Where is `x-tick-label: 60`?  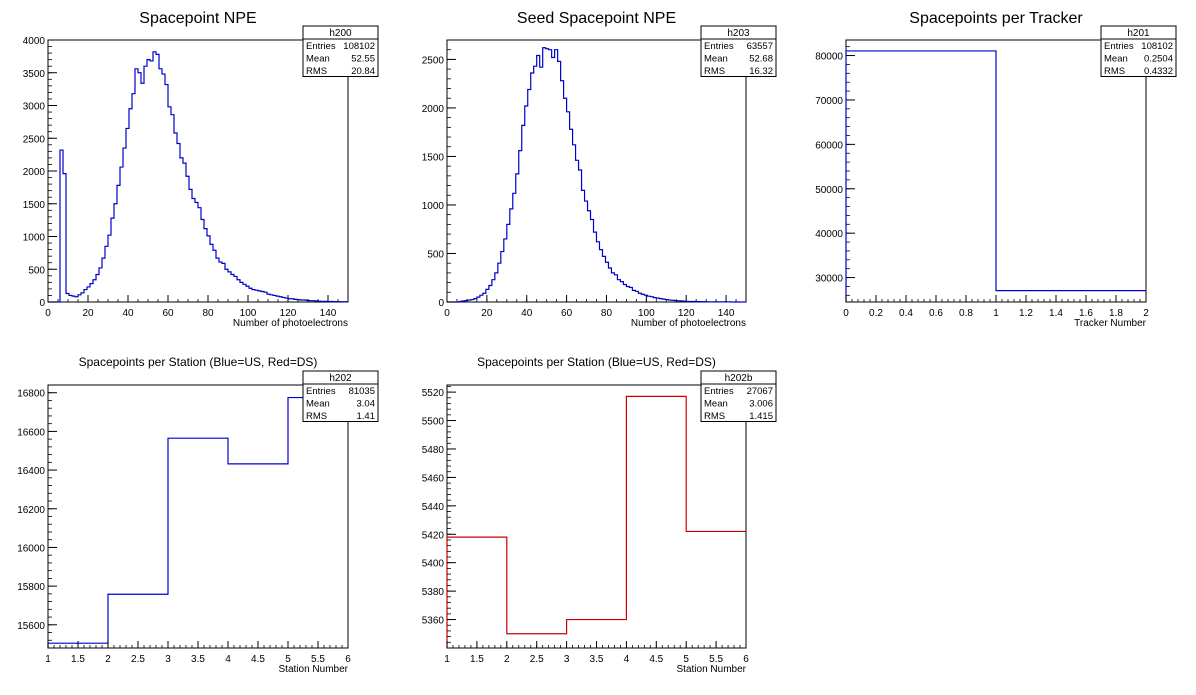 x-tick-label: 60 is located at coordinates (567, 313).